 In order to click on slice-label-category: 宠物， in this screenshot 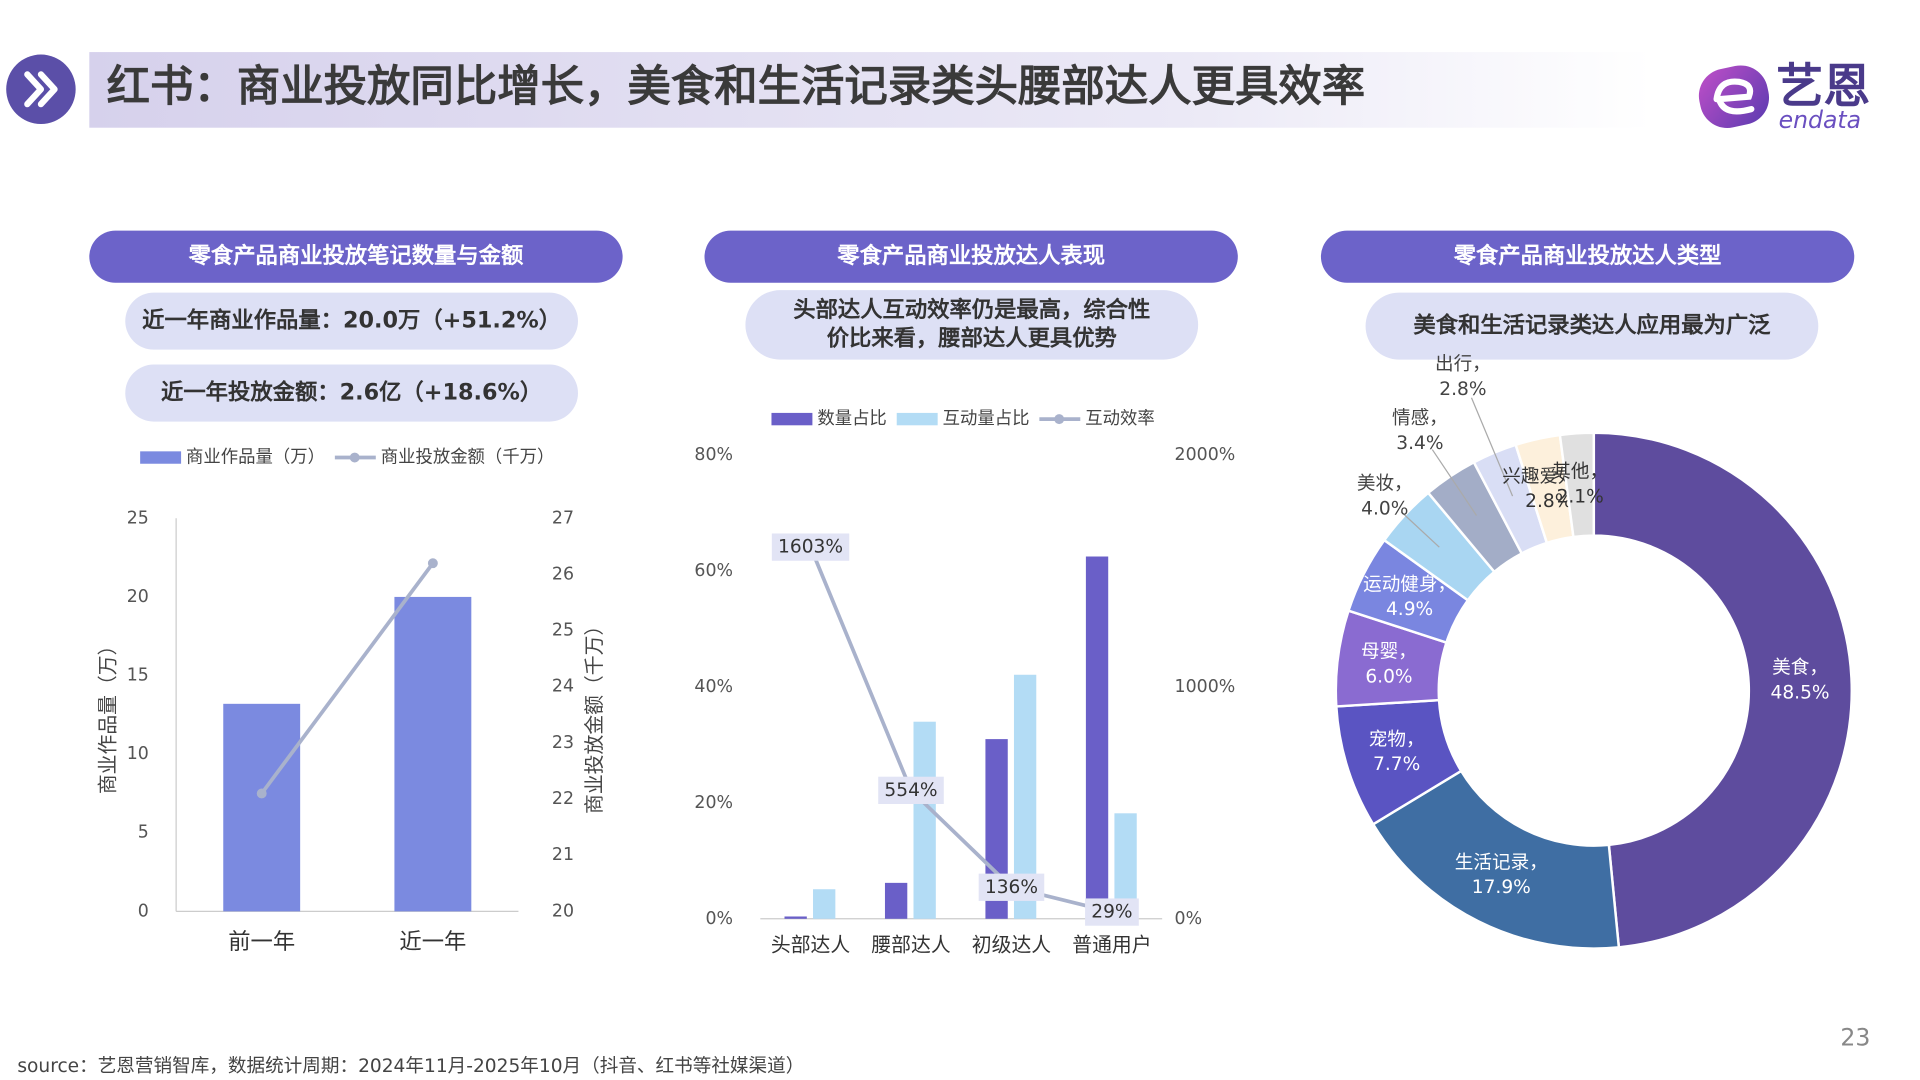, I will do `click(1397, 739)`.